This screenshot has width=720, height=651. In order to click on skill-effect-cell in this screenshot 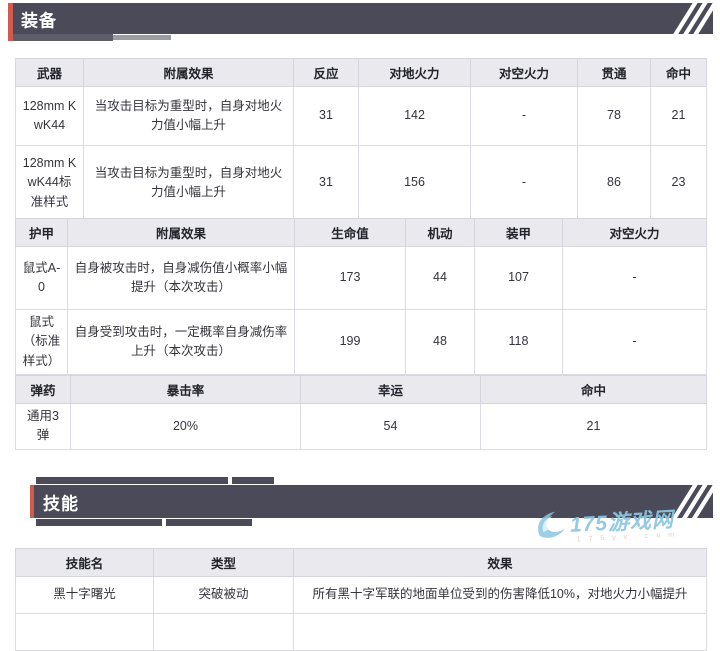, I will do `click(500, 632)`.